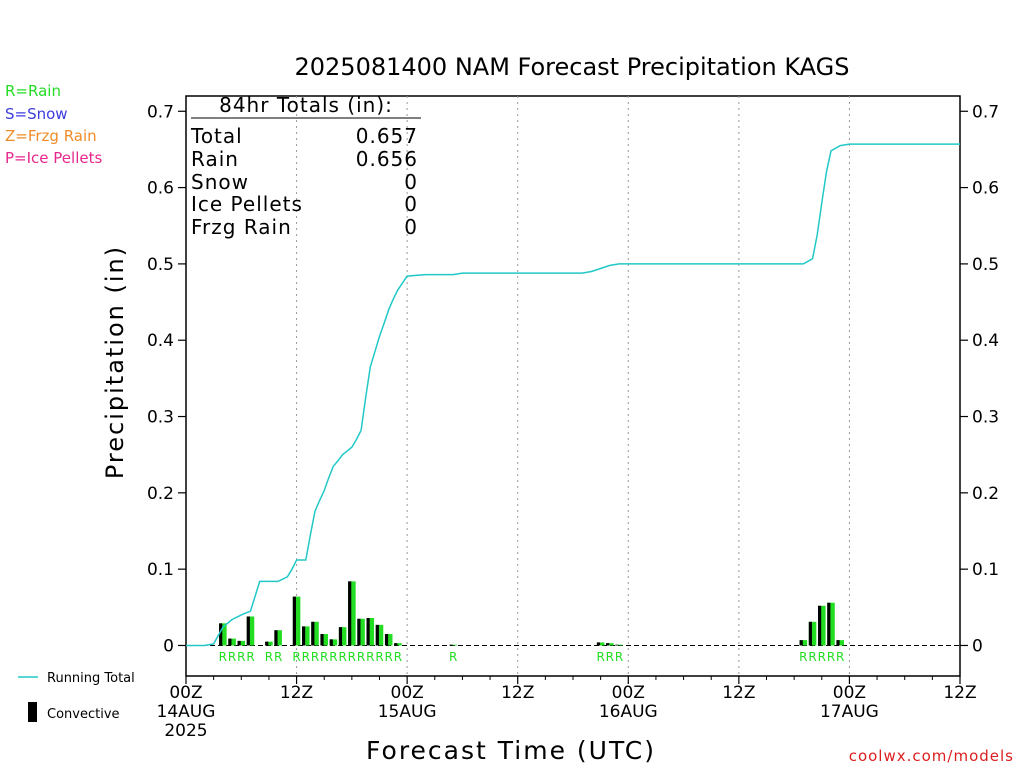  What do you see at coordinates (32, 712) in the screenshot?
I see `convective-legend-swatch` at bounding box center [32, 712].